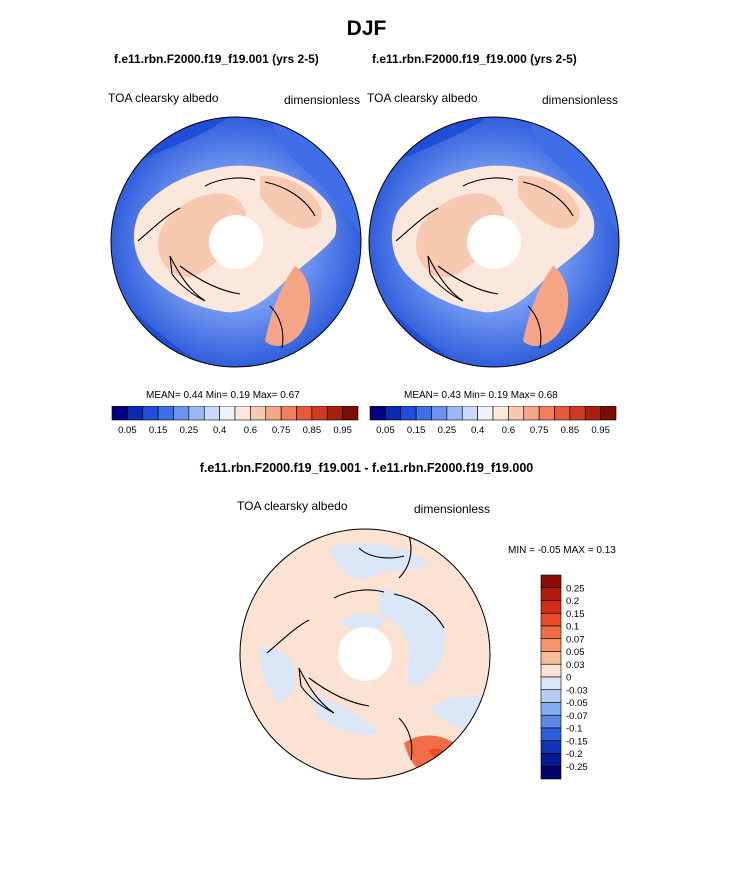 The image size is (733, 882). I want to click on diff-colorbar-tick-label: 0, so click(568, 678).